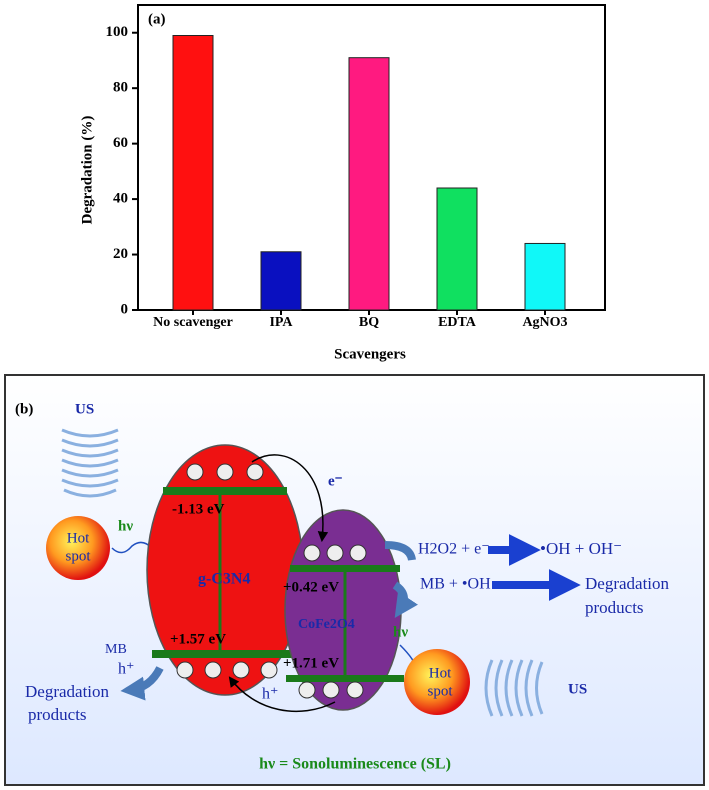  I want to click on panel-label: (b), so click(24, 409).